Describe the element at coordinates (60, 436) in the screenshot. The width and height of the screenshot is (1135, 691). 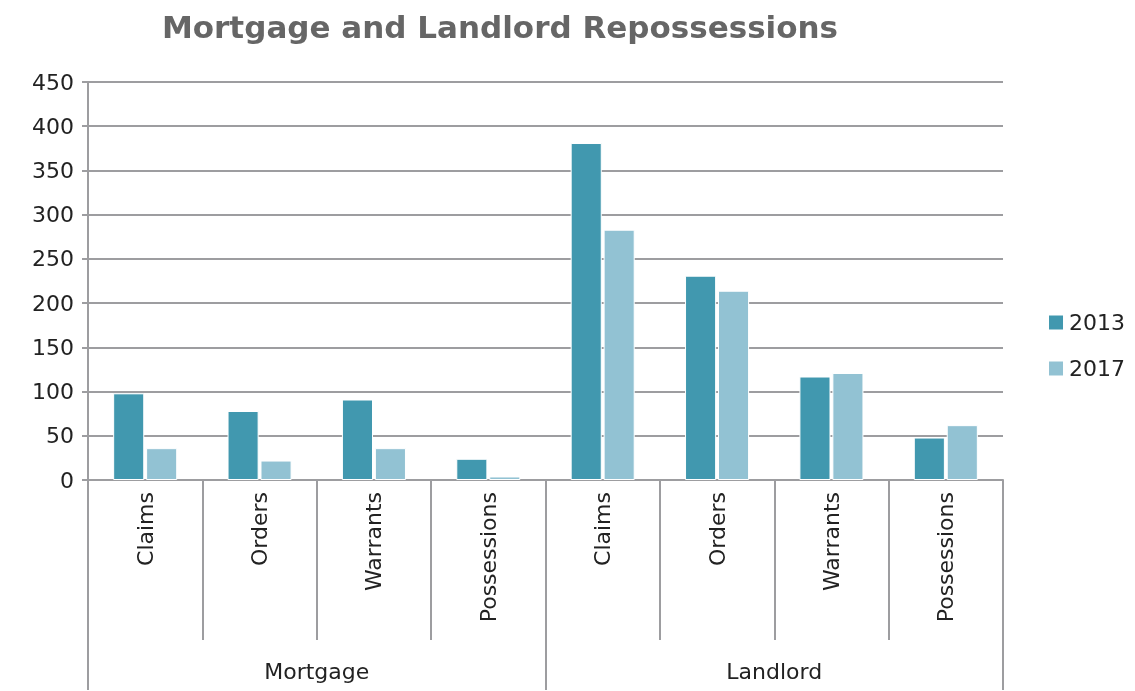
I see `y-tick-label: 50` at that location.